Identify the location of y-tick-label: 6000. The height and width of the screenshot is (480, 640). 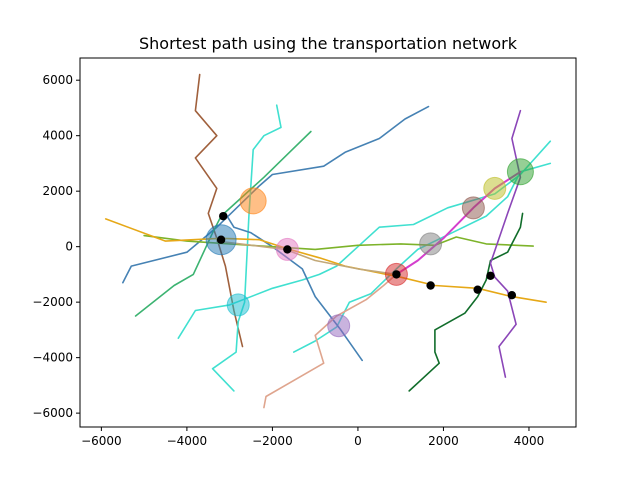
(57, 80).